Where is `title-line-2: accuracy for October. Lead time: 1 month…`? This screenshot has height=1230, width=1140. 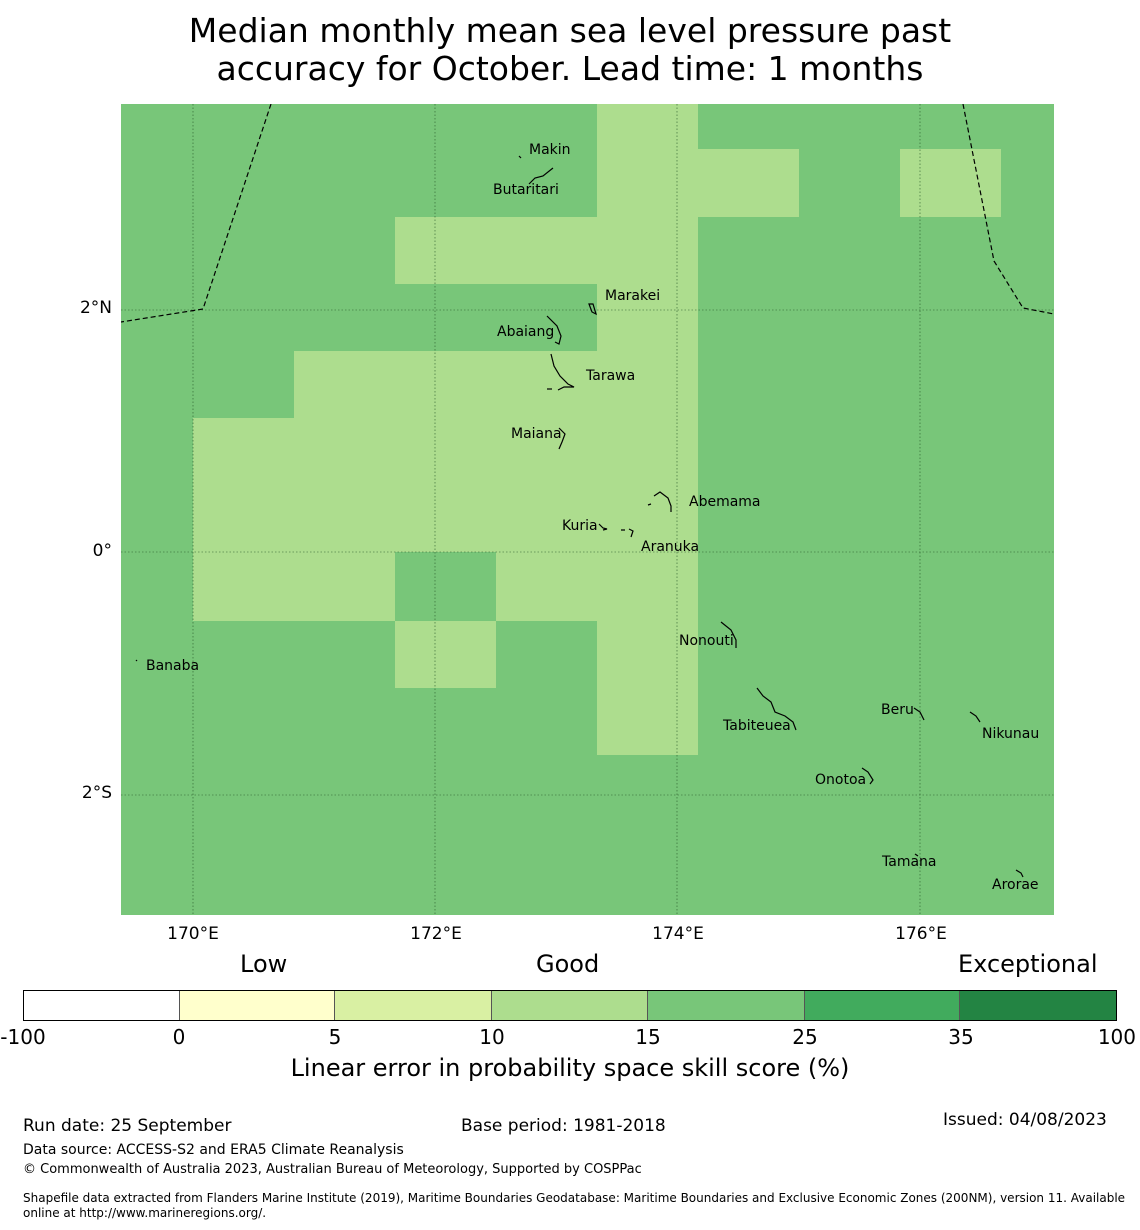 title-line-2: accuracy for October. Lead time: 1 month… is located at coordinates (570, 68).